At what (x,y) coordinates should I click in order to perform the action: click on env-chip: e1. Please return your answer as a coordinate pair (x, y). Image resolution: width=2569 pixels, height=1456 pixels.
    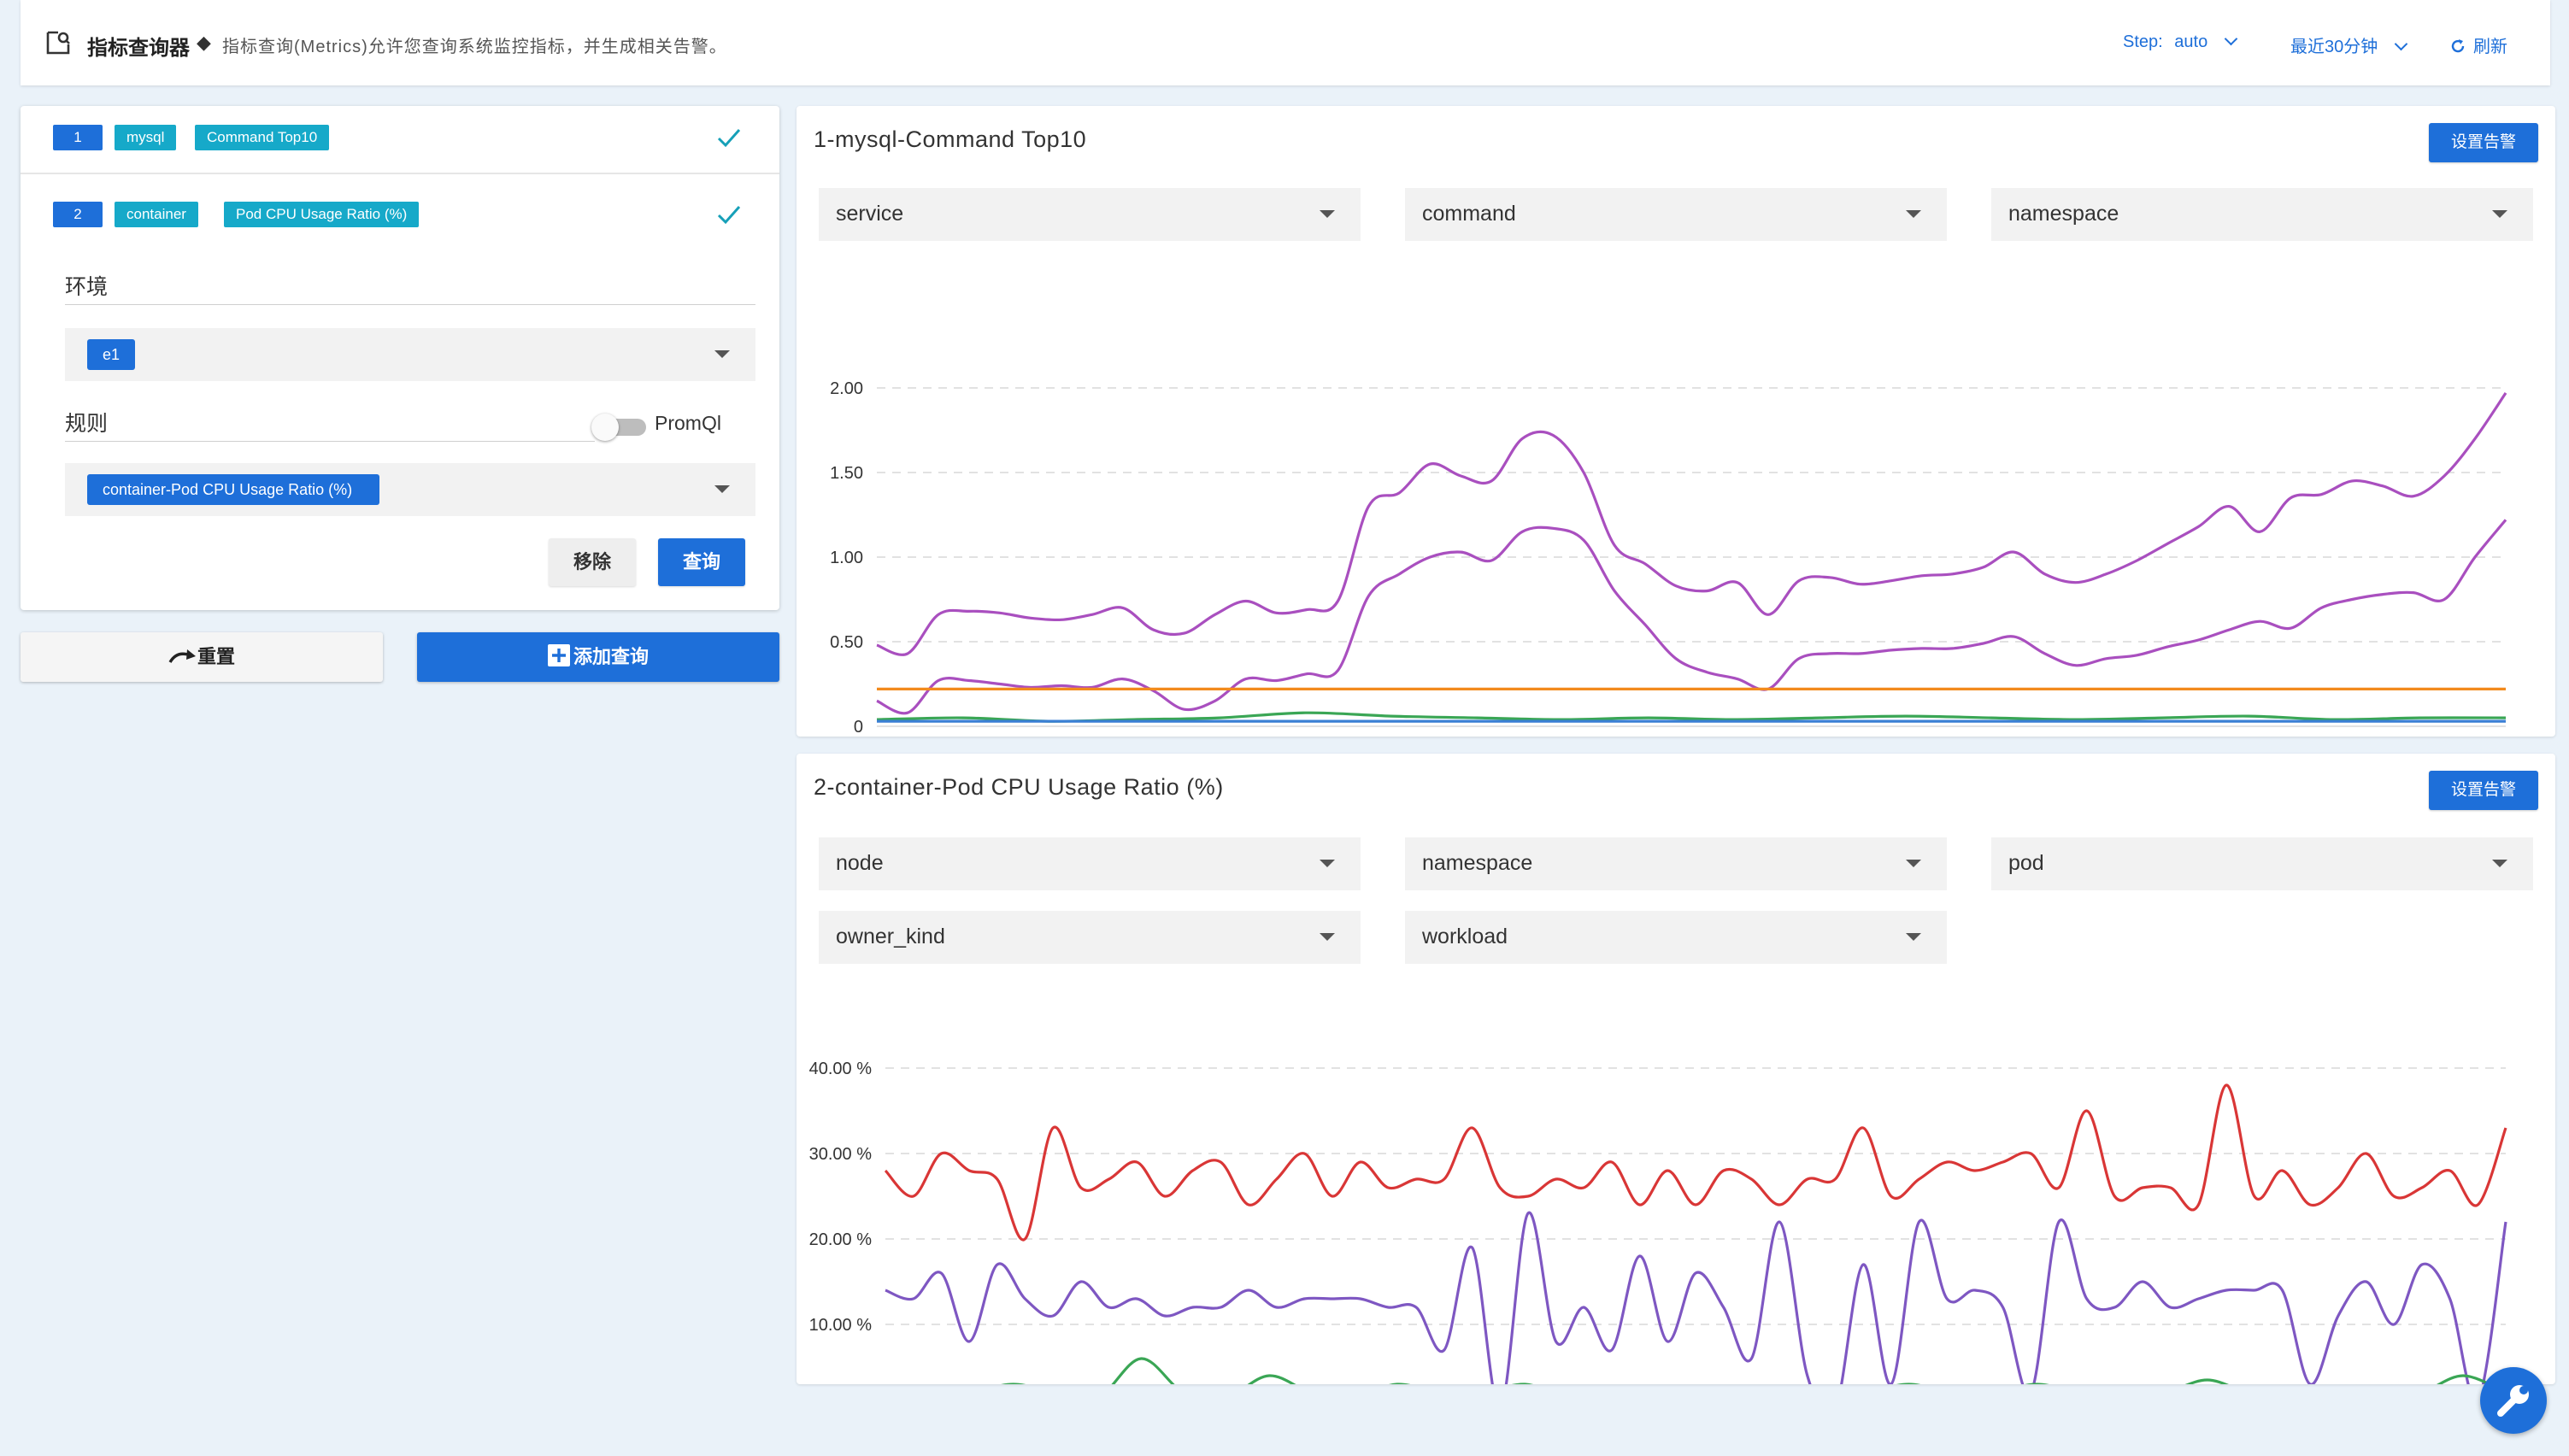
    Looking at the image, I should click on (111, 354).